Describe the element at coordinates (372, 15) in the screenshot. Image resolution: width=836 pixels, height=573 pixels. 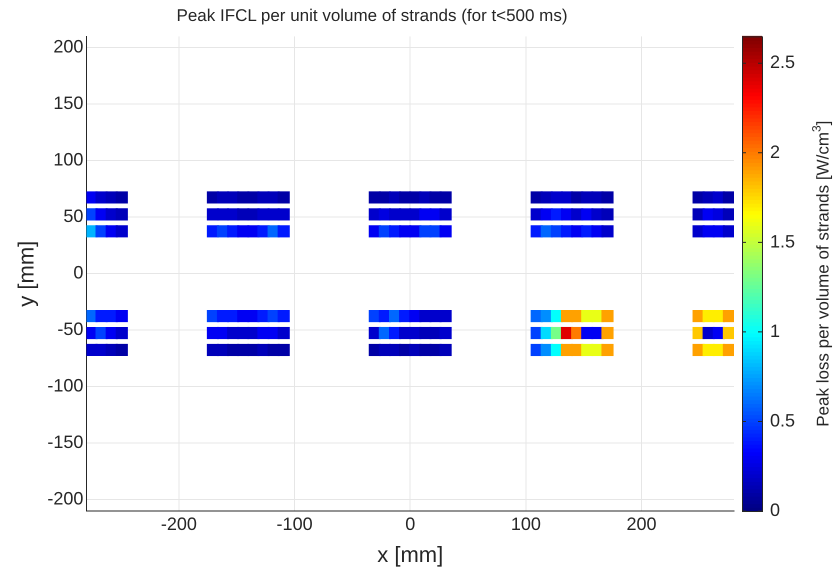
I see `chart-title: Peak IFCL per unit volume of strands (for t<500 ms)` at that location.